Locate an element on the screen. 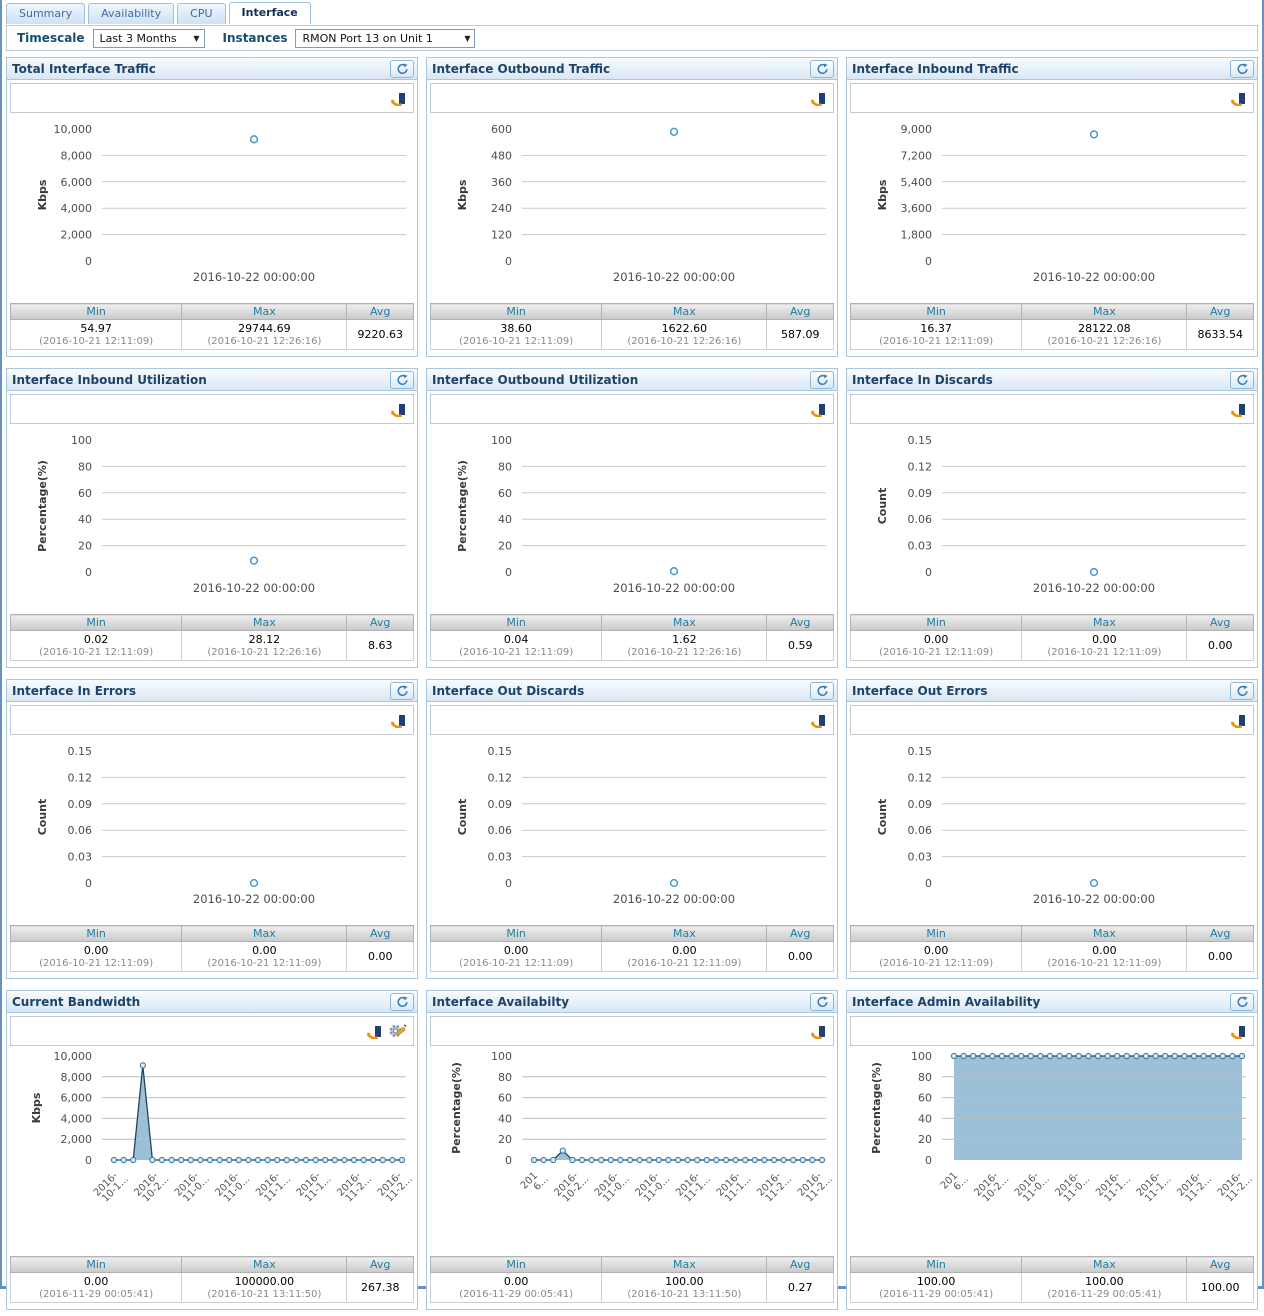  stat-avg: 0.59 is located at coordinates (800, 645).